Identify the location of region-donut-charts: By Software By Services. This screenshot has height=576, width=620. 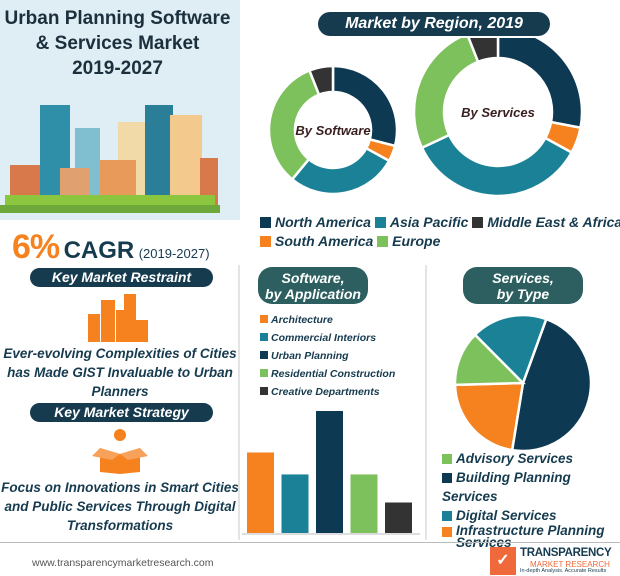
(425, 118).